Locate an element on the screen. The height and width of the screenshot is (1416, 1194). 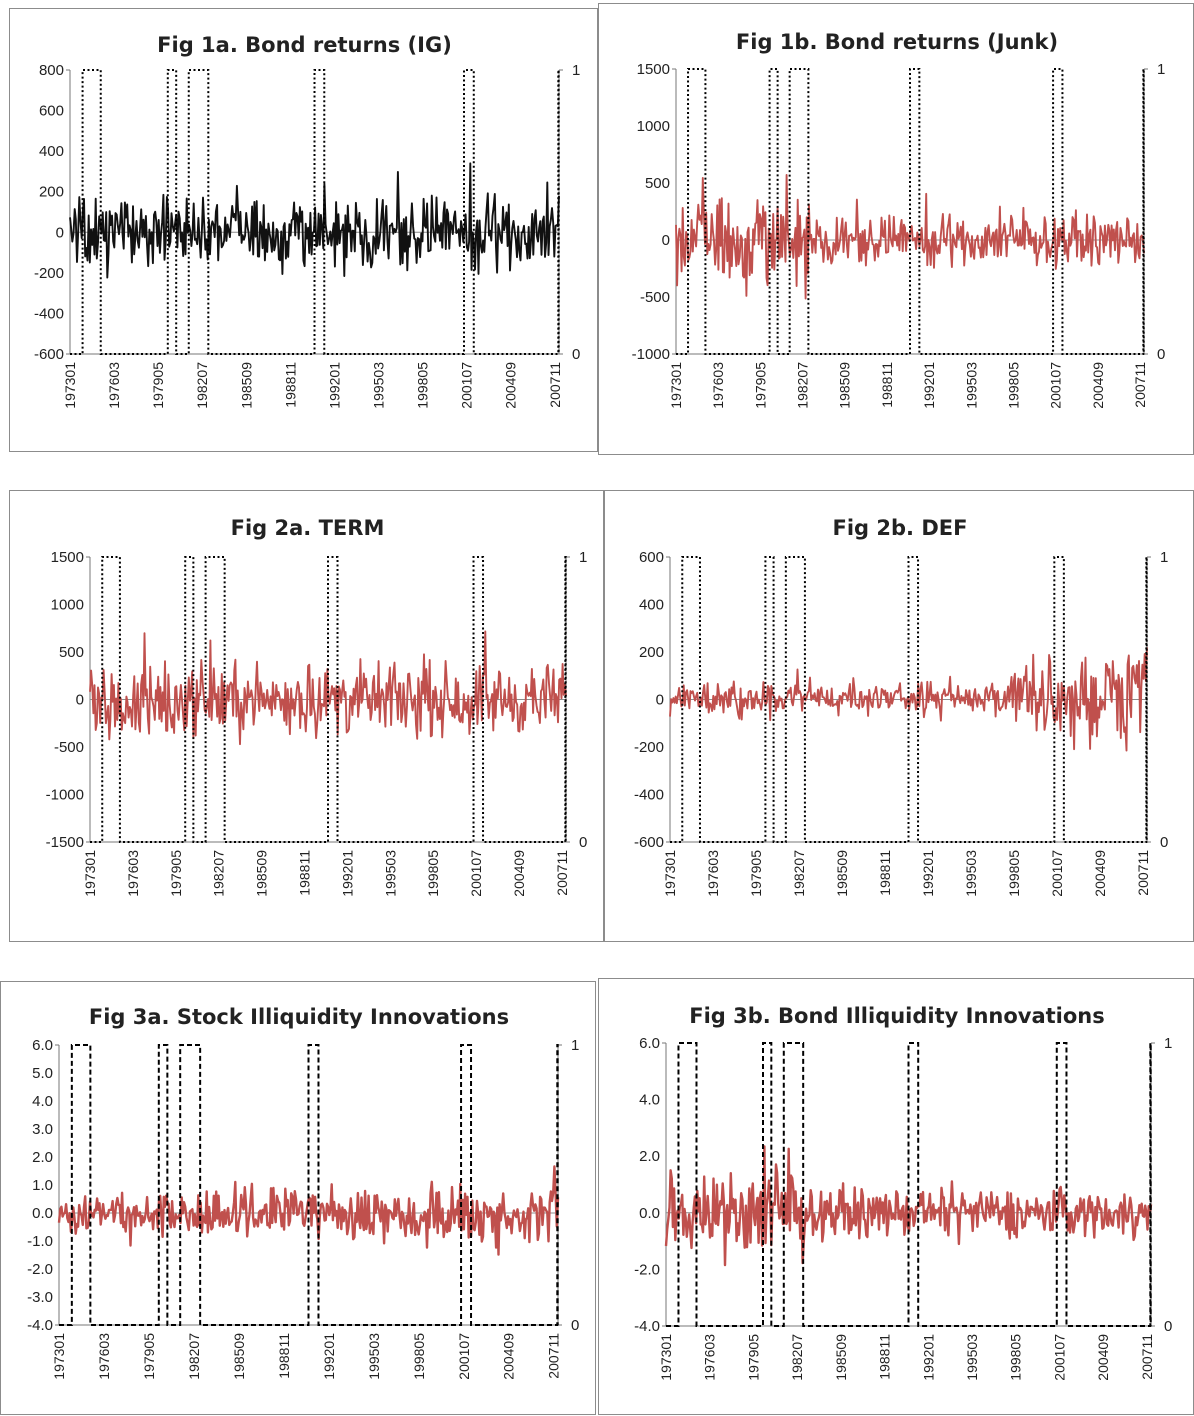
y-tick-label: 4.0 is located at coordinates (649, 1100).